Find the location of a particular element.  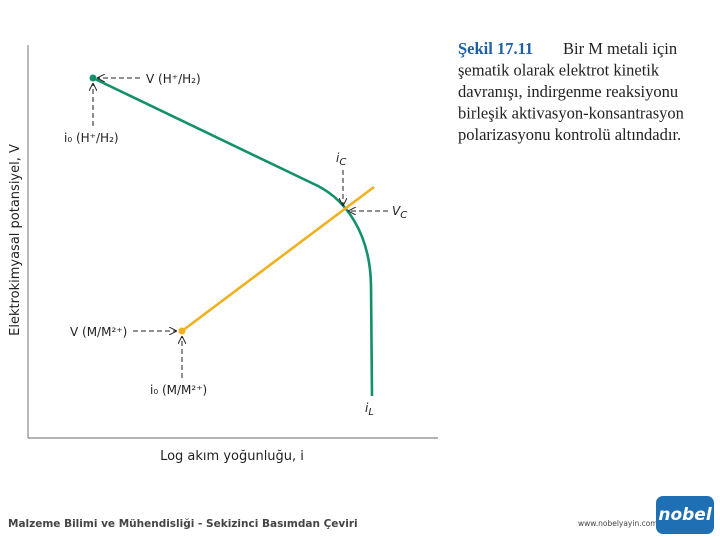

logo is located at coordinates (685, 515).